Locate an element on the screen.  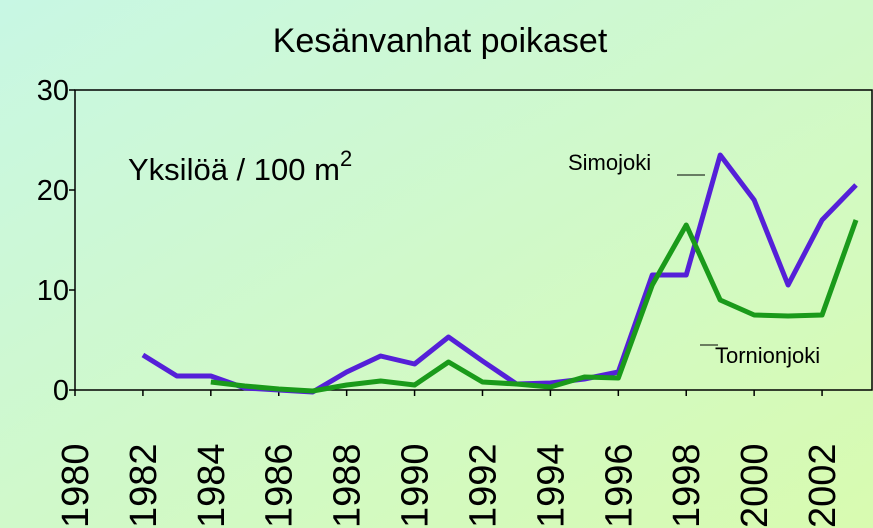
x-tick-label: 2002 is located at coordinates (823, 485).